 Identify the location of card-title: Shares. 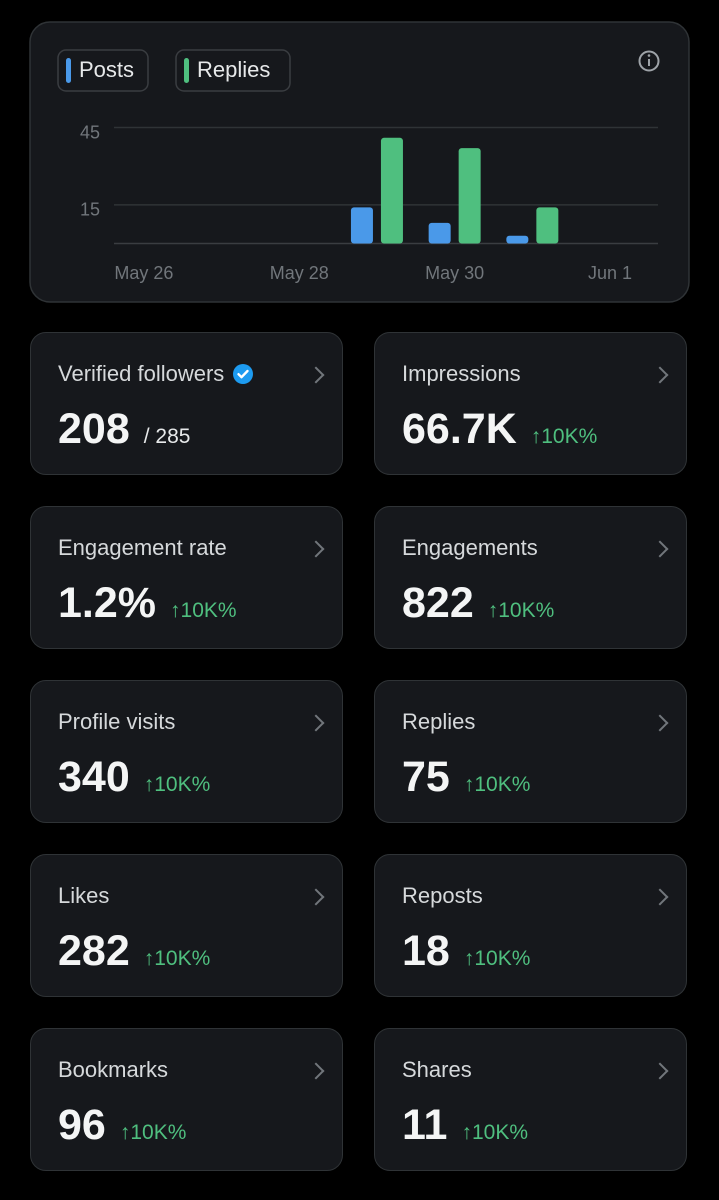
(437, 1070).